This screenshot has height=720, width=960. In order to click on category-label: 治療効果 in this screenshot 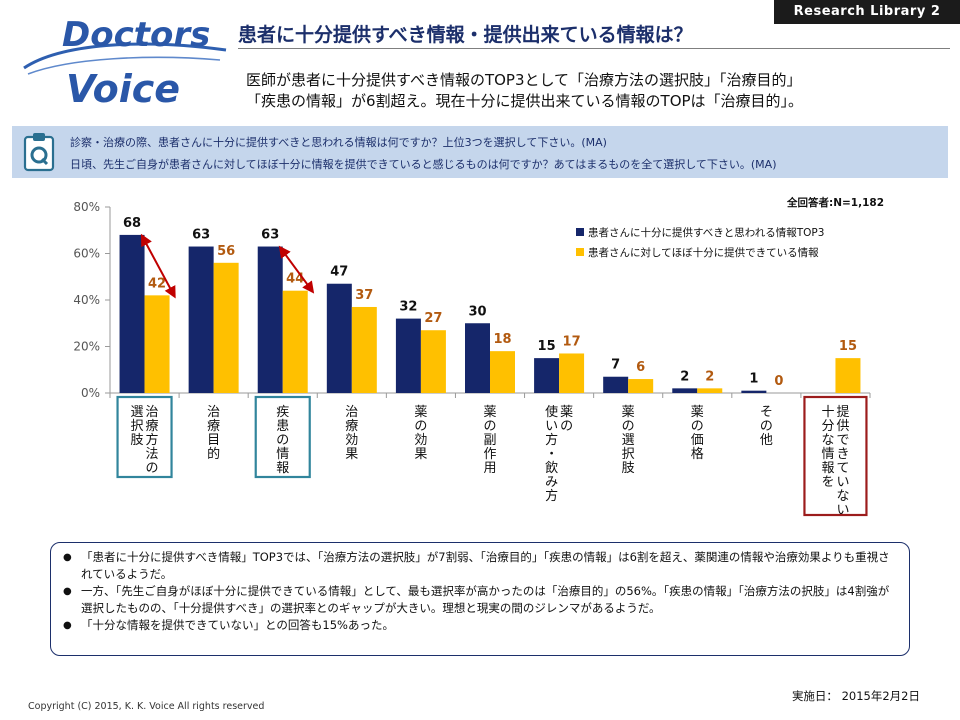, I will do `click(351, 433)`.